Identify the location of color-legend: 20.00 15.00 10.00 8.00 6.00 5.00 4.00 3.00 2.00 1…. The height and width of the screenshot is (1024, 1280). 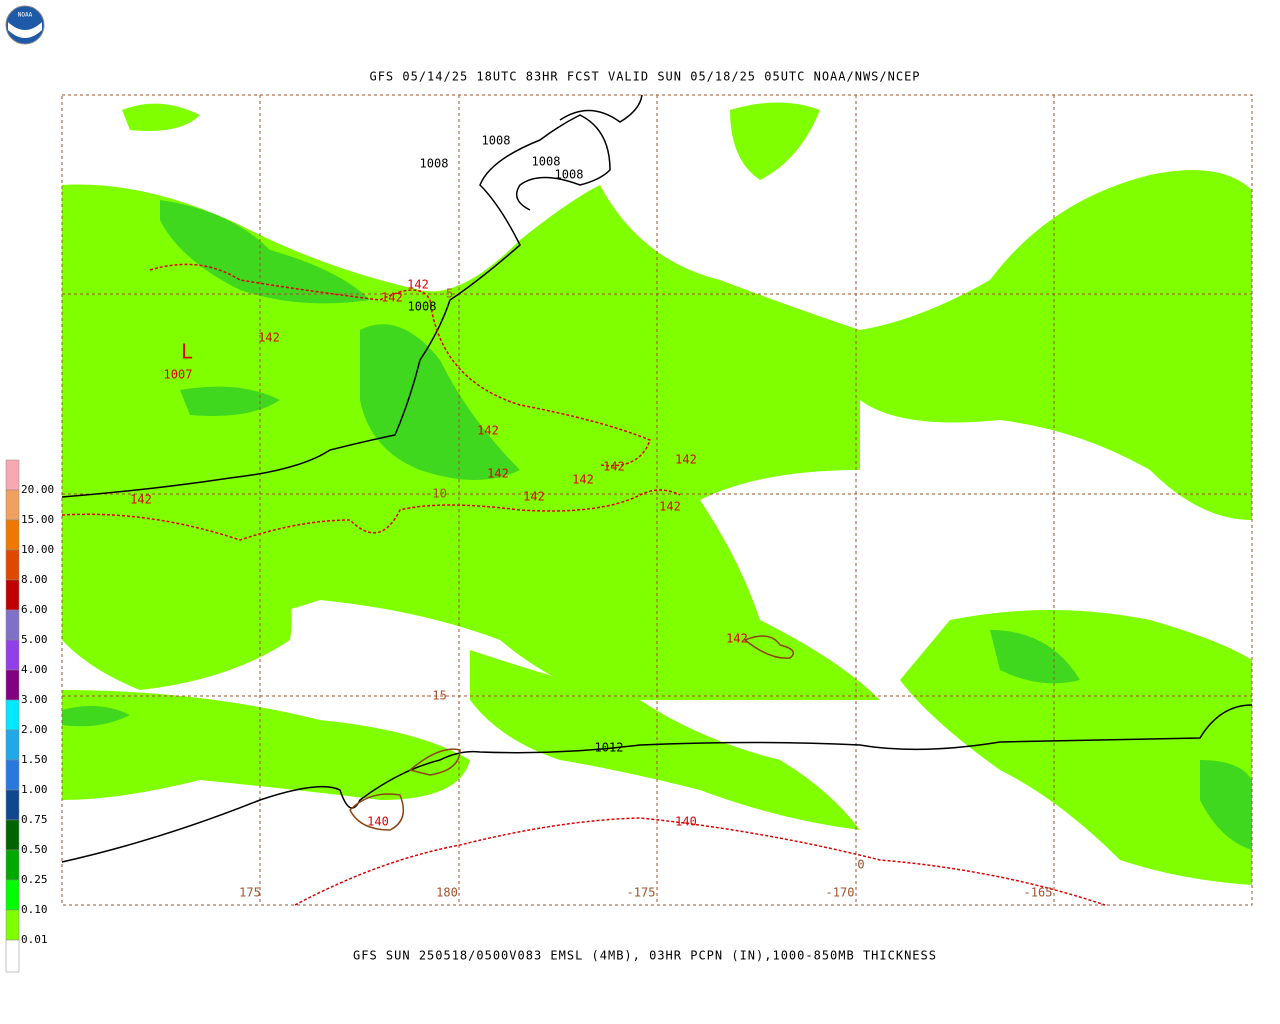
(29, 716).